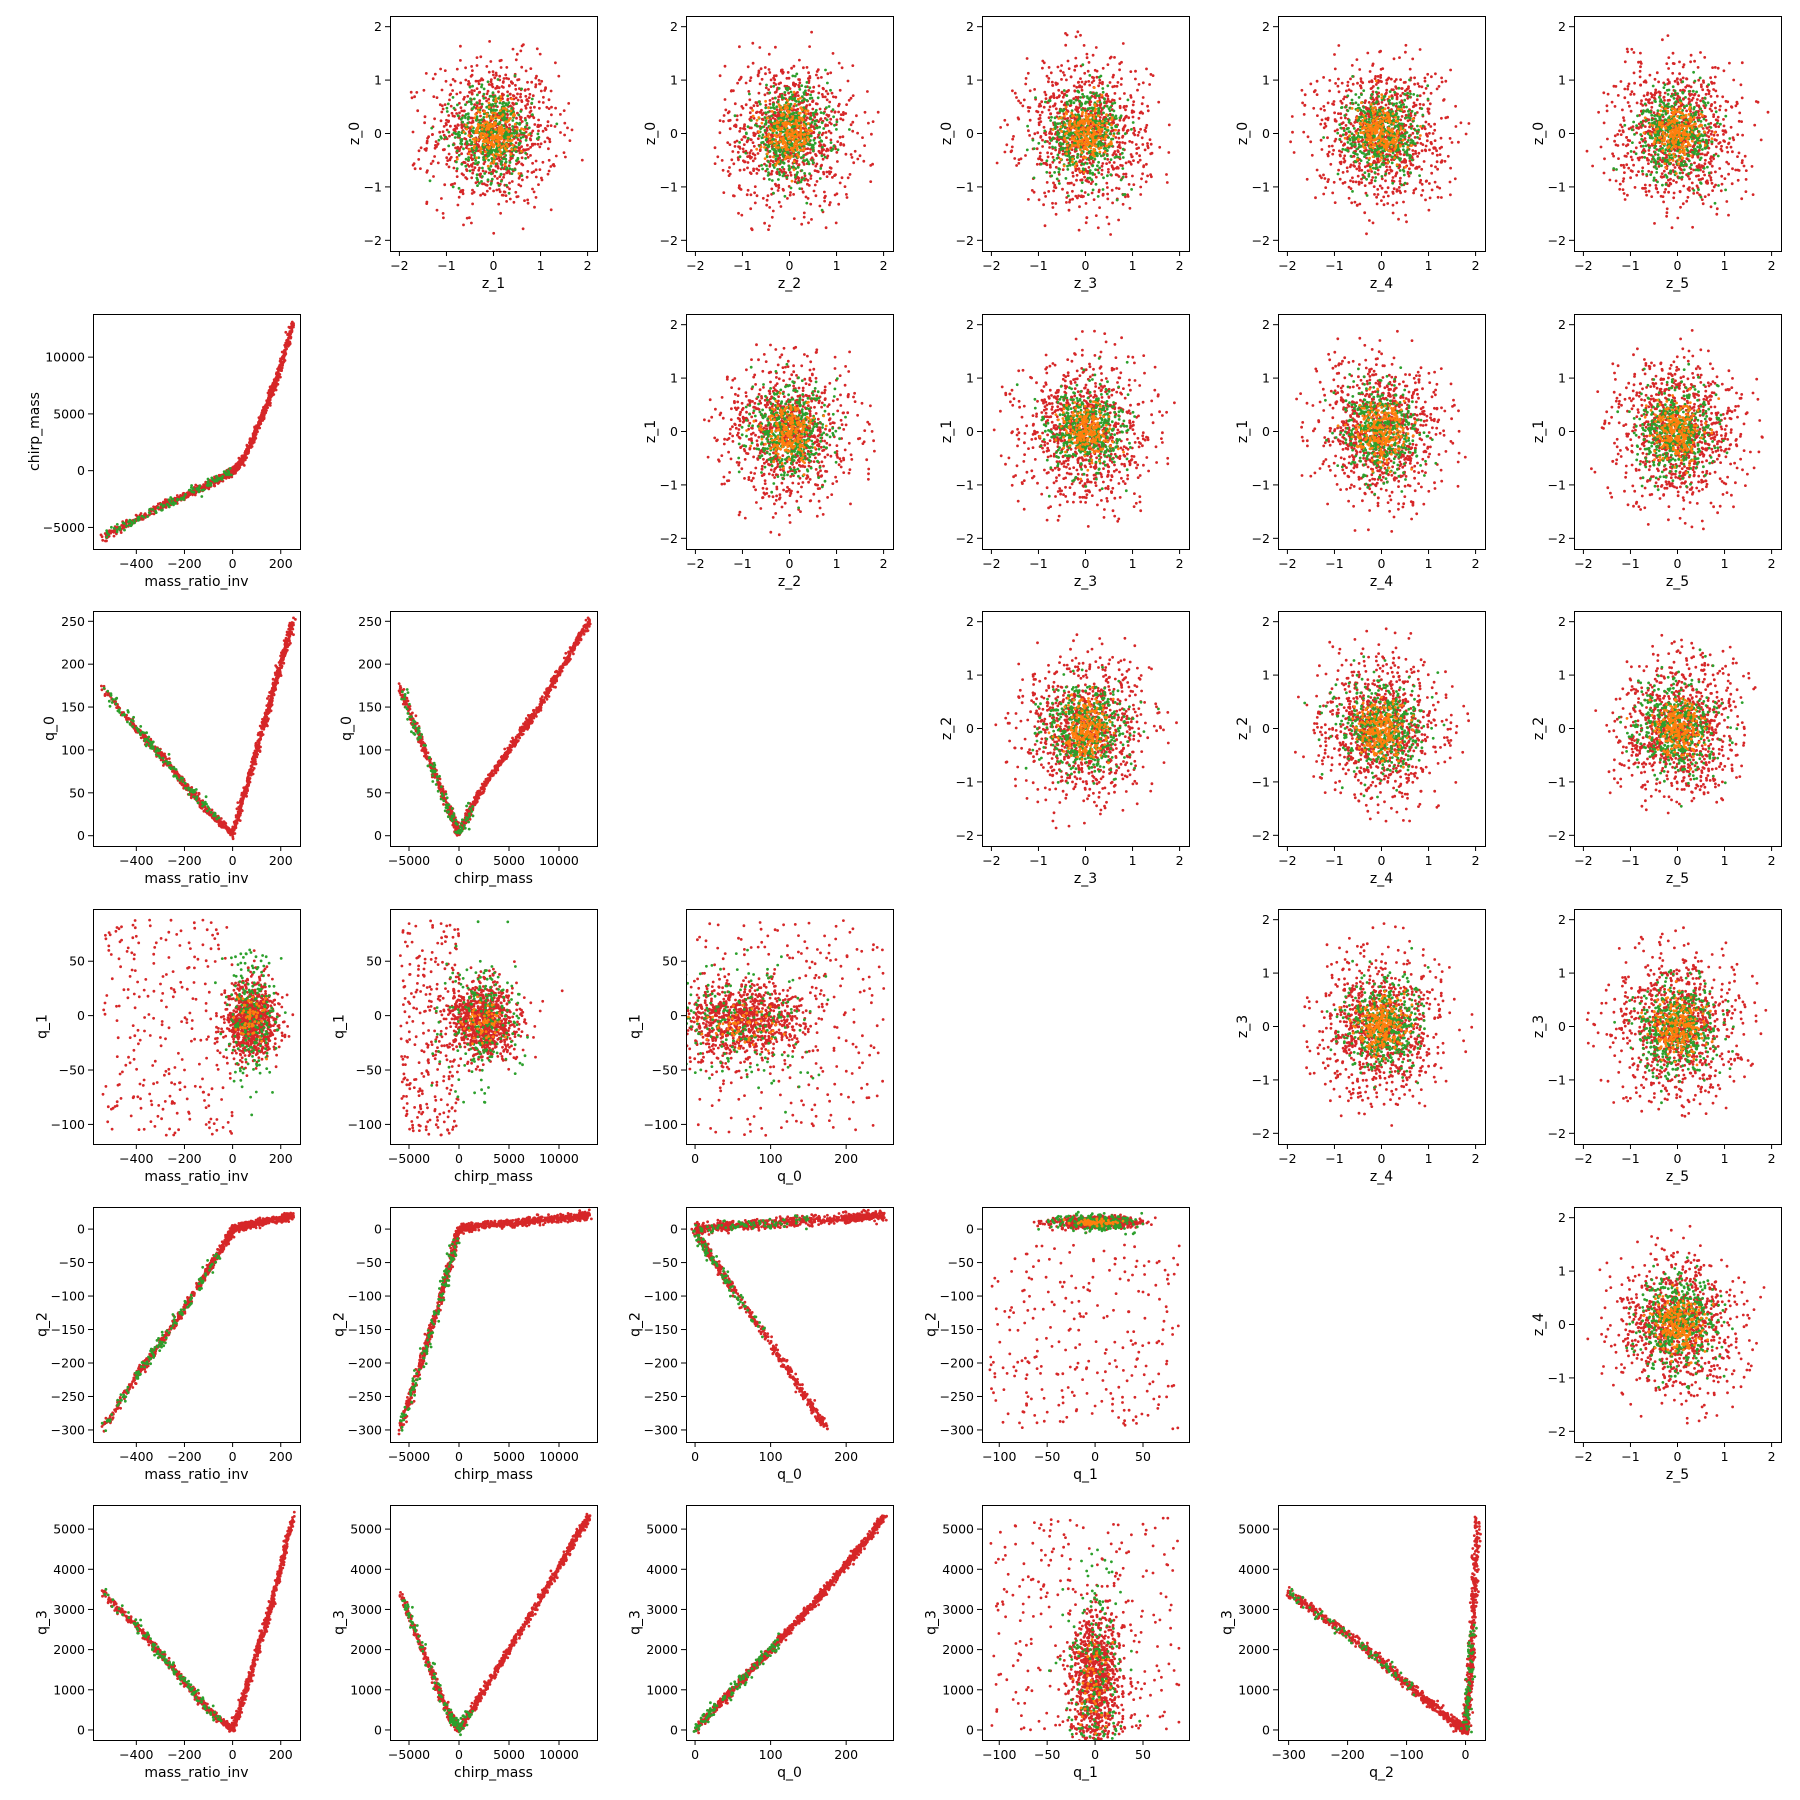 Image resolution: width=1800 pixels, height=1800 pixels. I want to click on x-axis-label: z_3, so click(1085, 284).